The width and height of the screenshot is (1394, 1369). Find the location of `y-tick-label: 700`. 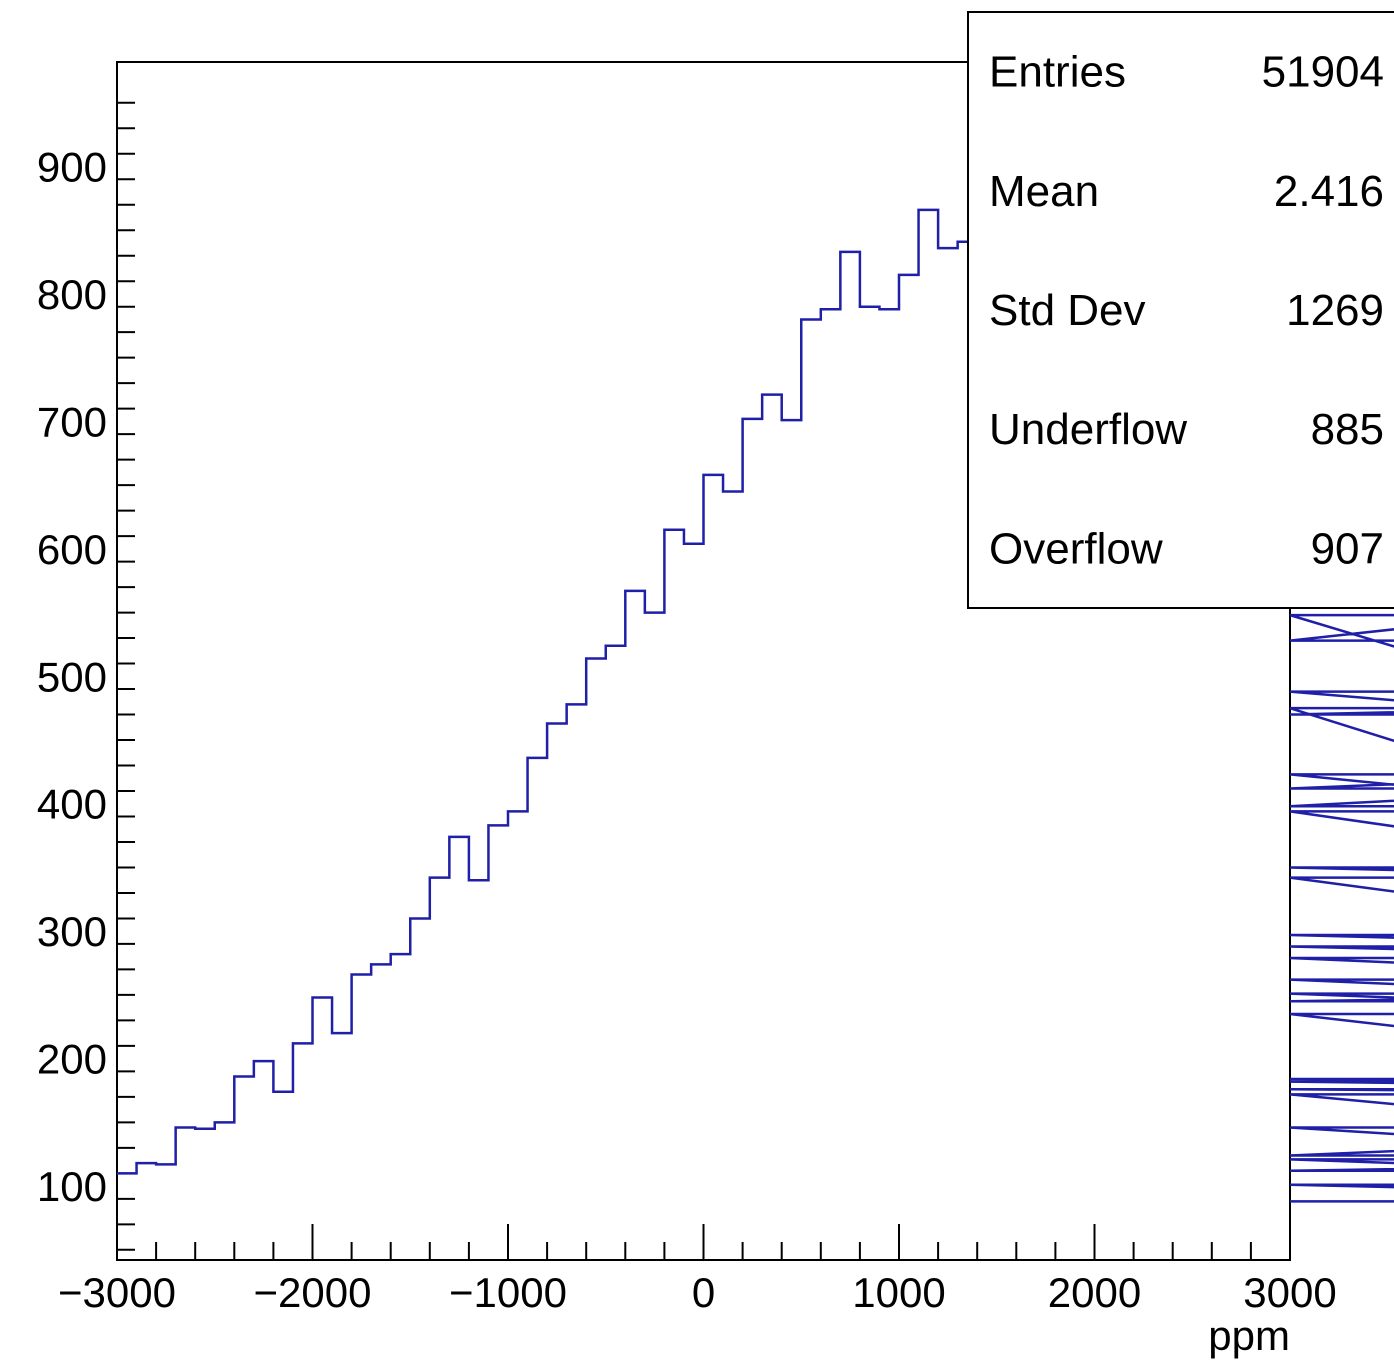

y-tick-label: 700 is located at coordinates (72, 421).